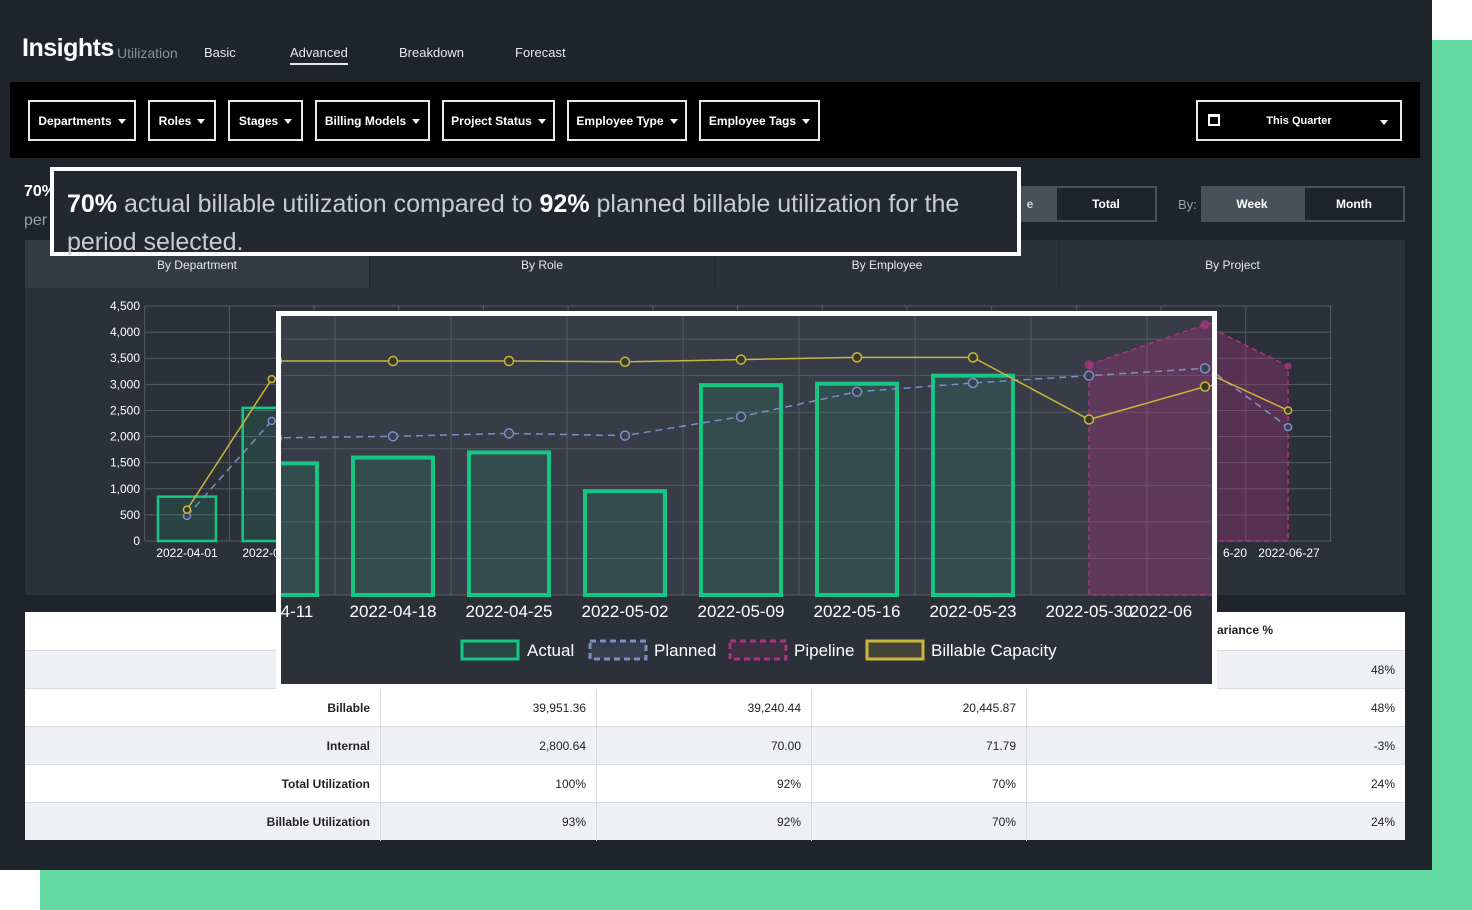 The image size is (1472, 910). What do you see at coordinates (746, 402) in the screenshot?
I see `planned-line` at bounding box center [746, 402].